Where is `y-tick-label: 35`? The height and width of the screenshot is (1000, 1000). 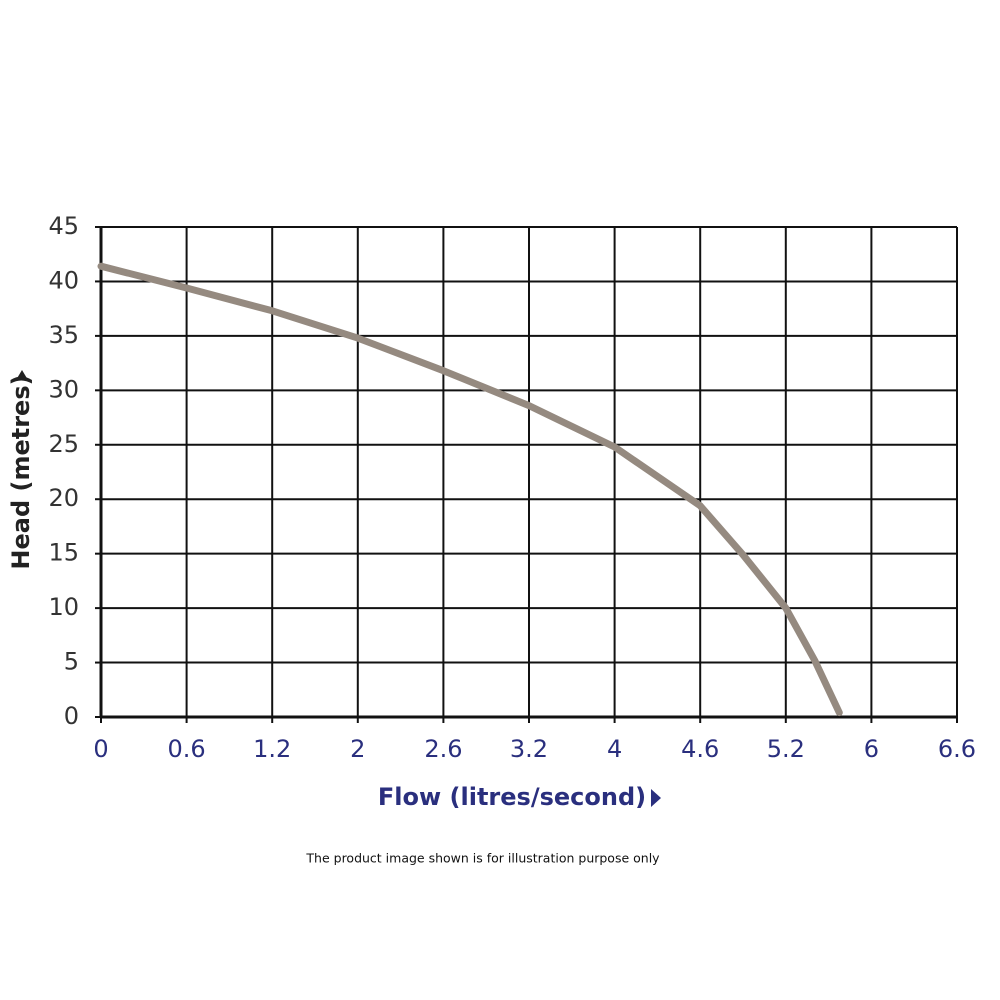
y-tick-label: 35 is located at coordinates (63, 335).